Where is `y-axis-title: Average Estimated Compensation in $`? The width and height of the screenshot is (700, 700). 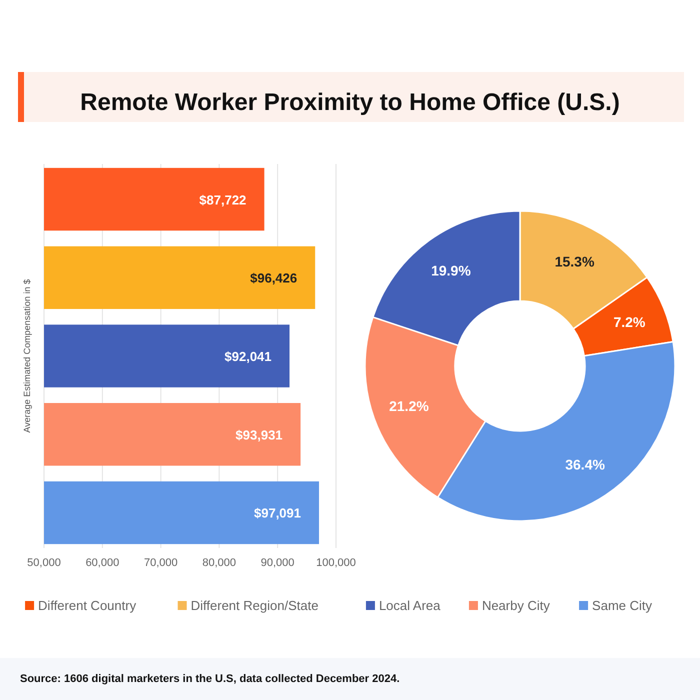 y-axis-title: Average Estimated Compensation in $ is located at coordinates (27, 356).